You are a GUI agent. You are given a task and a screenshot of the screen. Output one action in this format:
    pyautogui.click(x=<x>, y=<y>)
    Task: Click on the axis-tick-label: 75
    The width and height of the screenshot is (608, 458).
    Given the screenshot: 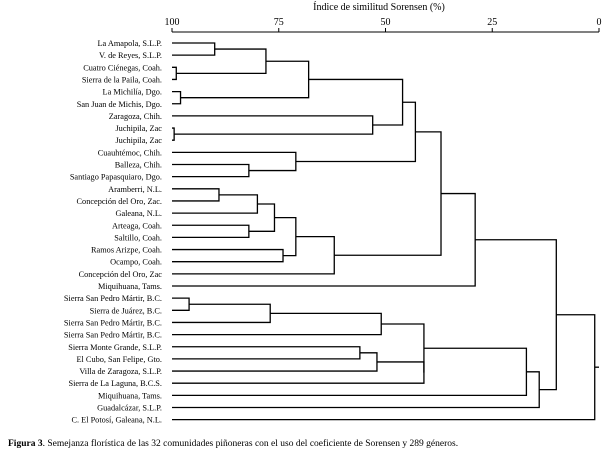 What is the action you would take?
    pyautogui.click(x=279, y=22)
    